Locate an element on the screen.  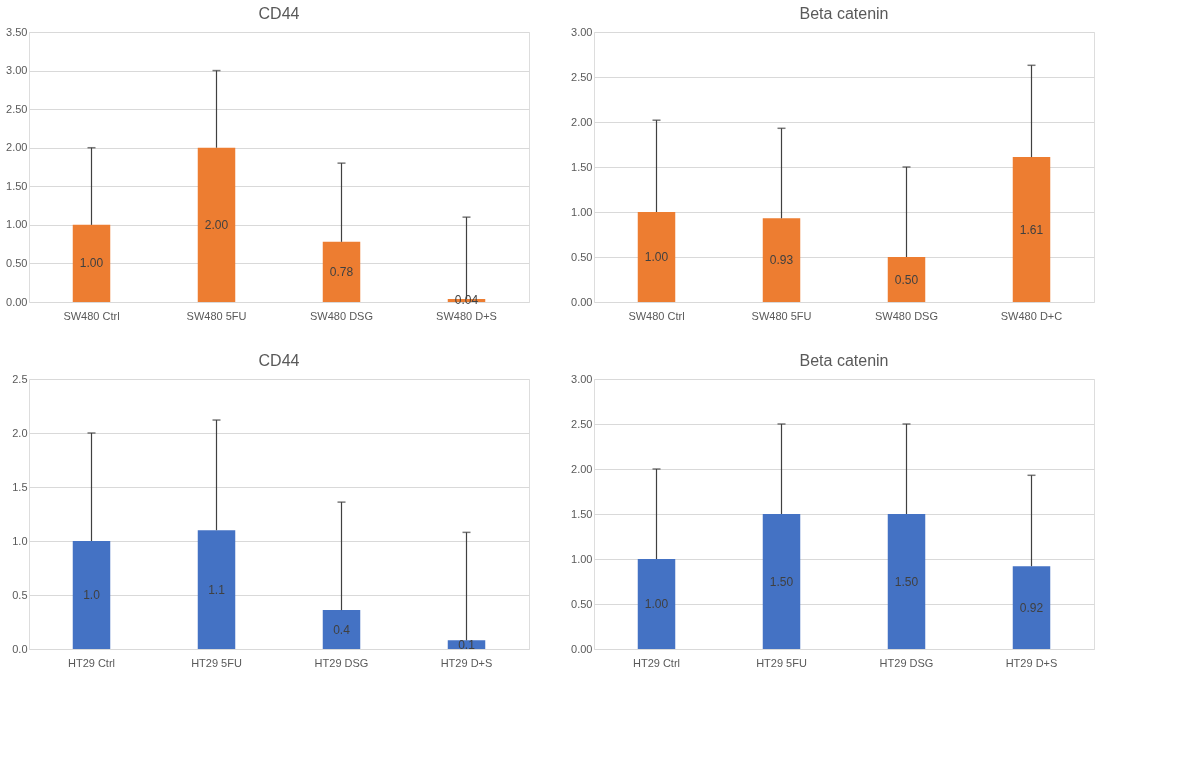
y-tick-label: 2.5 is located at coordinates (20, 378).